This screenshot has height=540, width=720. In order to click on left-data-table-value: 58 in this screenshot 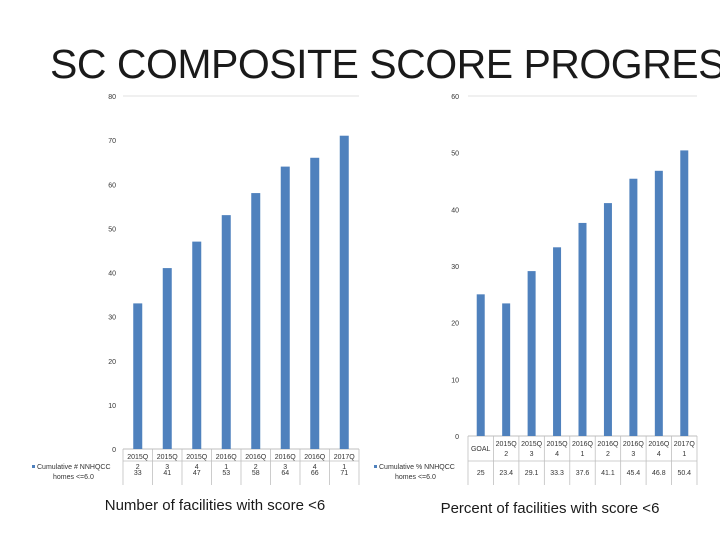, I will do `click(256, 473)`.